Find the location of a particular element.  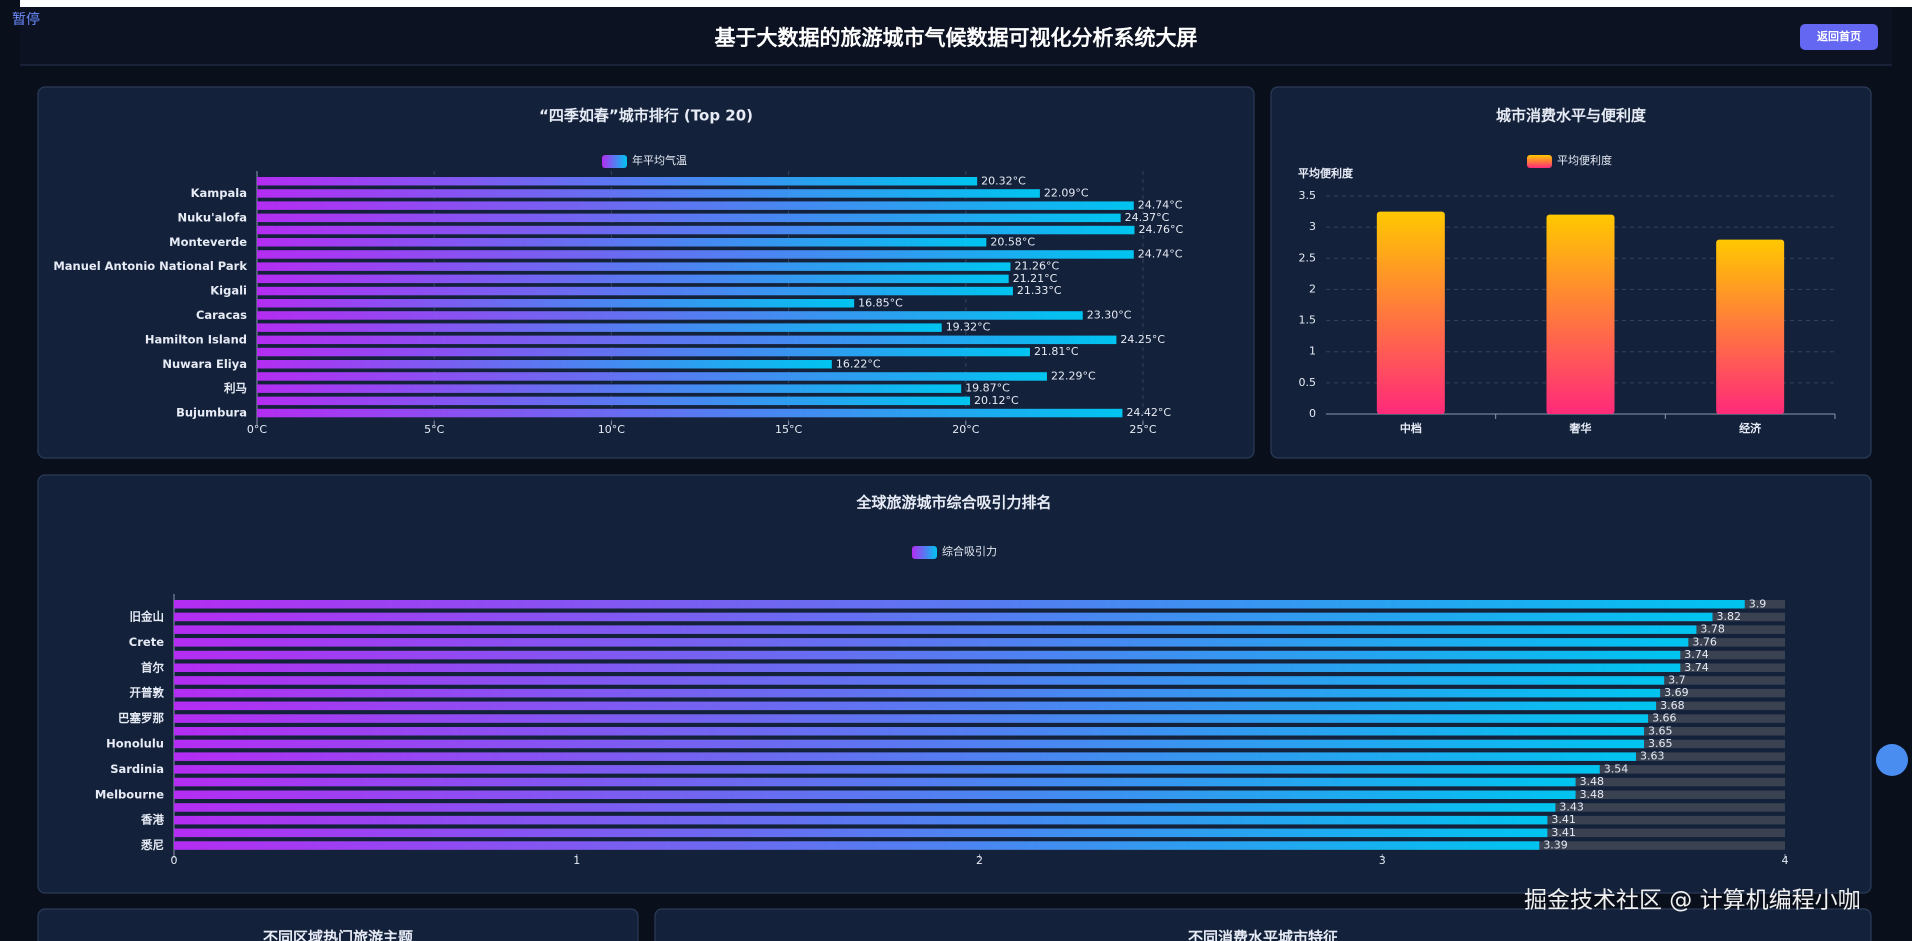

watermark: 掘金技术社区 @ 计算机编程小咖 is located at coordinates (1692, 901).